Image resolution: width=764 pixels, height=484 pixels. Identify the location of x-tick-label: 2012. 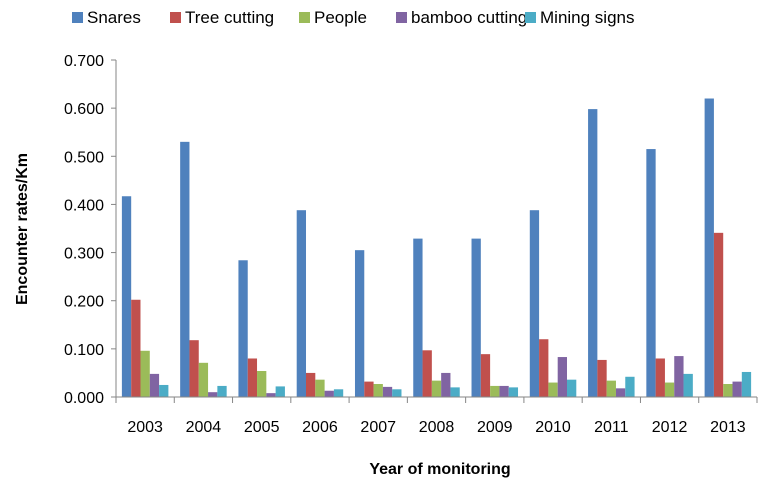
(670, 427).